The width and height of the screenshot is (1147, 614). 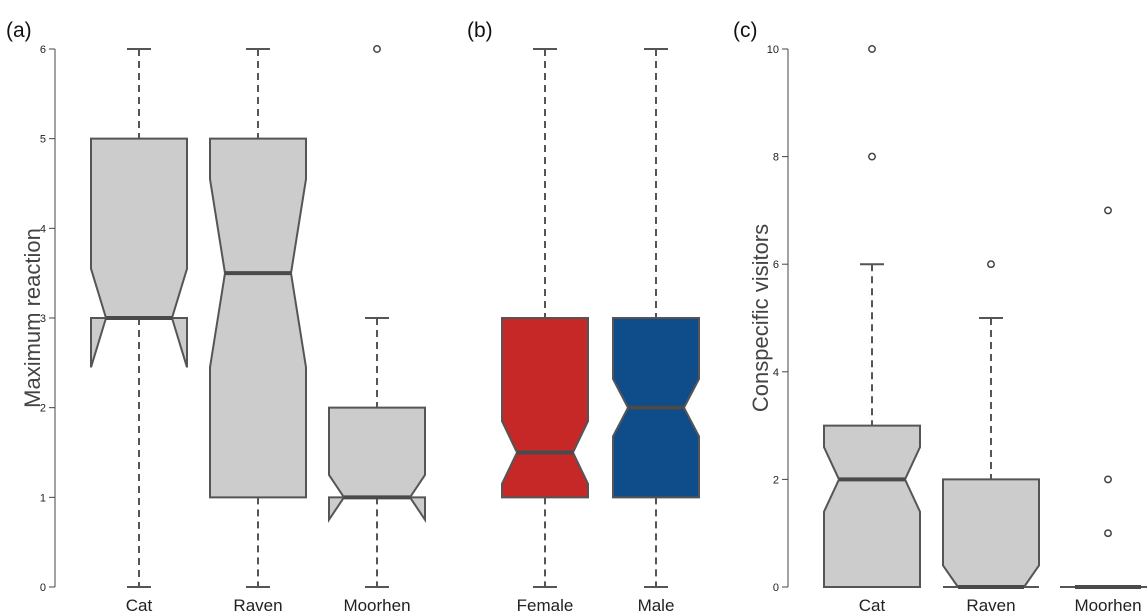 What do you see at coordinates (760, 318) in the screenshot?
I see `panel-c-ylabel: Conspecific visitors` at bounding box center [760, 318].